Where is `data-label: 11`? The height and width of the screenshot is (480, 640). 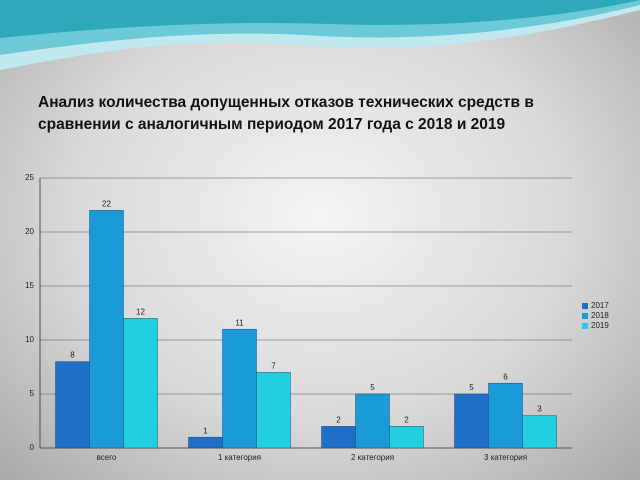 data-label: 11 is located at coordinates (239, 322).